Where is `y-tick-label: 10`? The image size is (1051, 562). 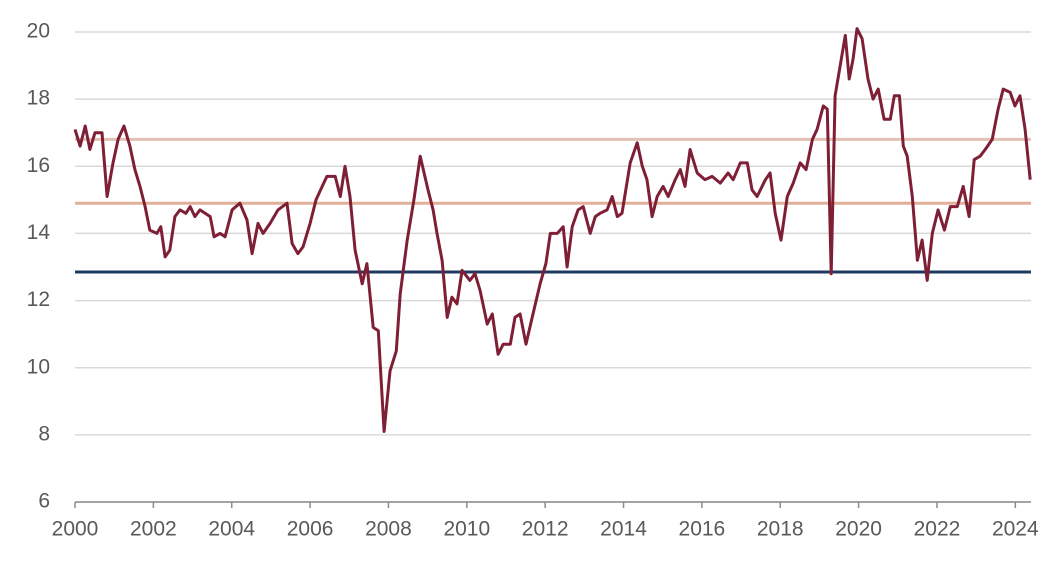
y-tick-label: 10 is located at coordinates (38, 366).